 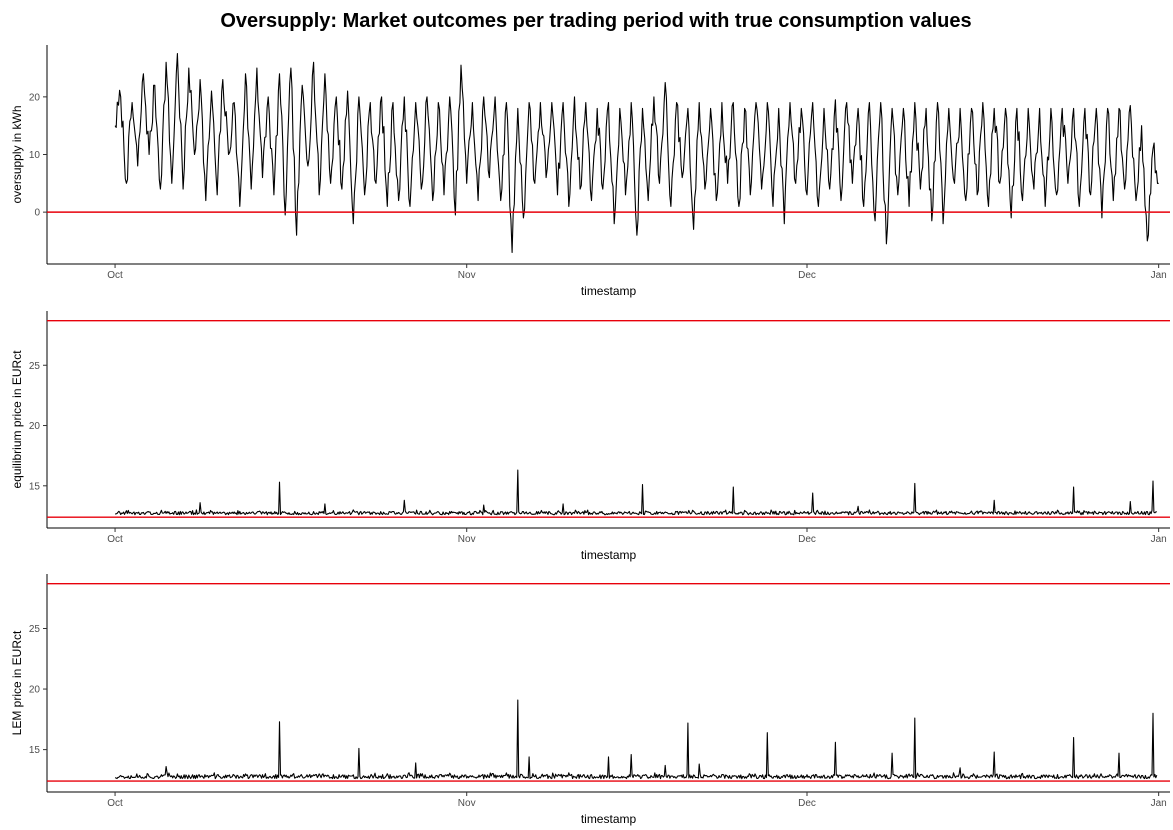 What do you see at coordinates (35, 155) in the screenshot?
I see `y-tick-label: 10` at bounding box center [35, 155].